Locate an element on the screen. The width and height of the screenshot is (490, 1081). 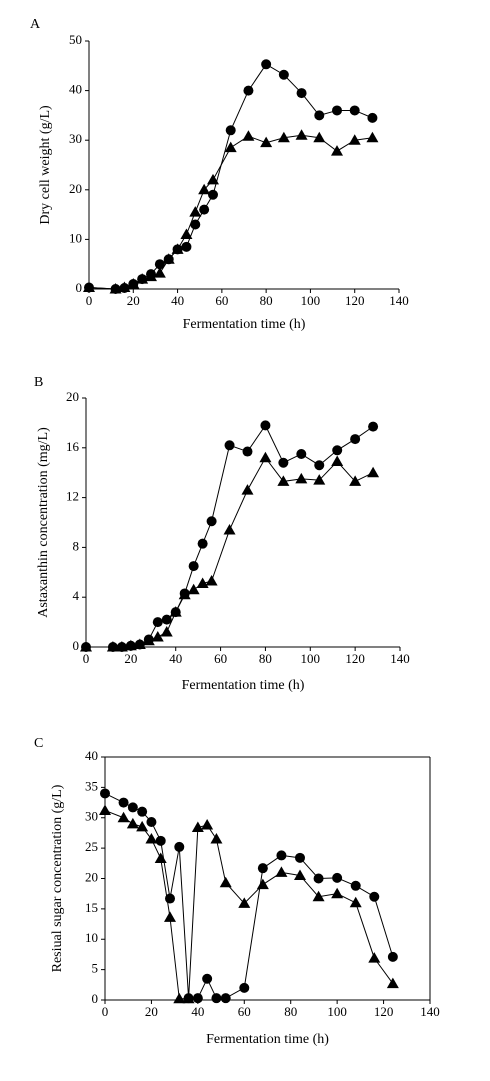
y-tick-label: 40 is located at coordinates (91, 755).